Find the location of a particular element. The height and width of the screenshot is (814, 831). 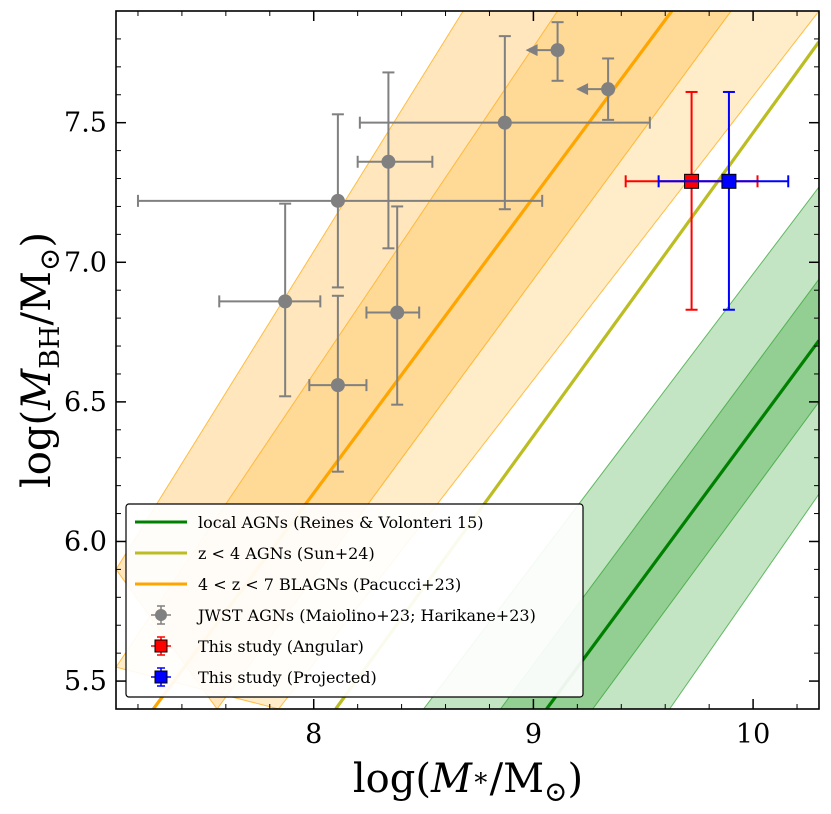

x-tick-label: 10 is located at coordinates (753, 734).